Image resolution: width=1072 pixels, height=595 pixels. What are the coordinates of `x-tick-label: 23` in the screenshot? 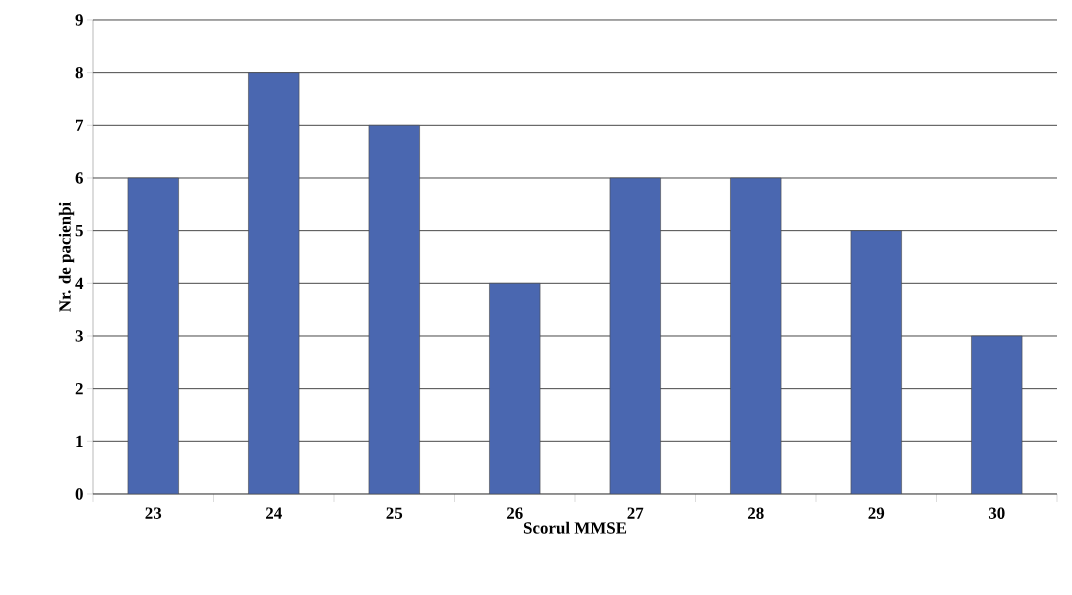 It's located at (153, 513).